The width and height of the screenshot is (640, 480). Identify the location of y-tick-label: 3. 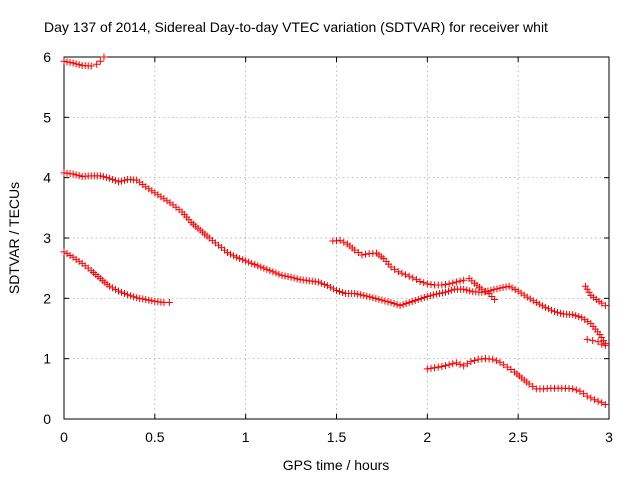
(47, 238).